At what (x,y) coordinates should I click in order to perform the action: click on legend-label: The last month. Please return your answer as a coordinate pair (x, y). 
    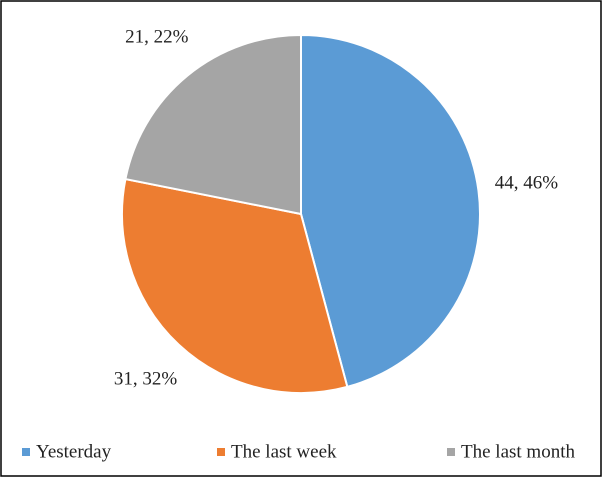
    Looking at the image, I should click on (518, 451).